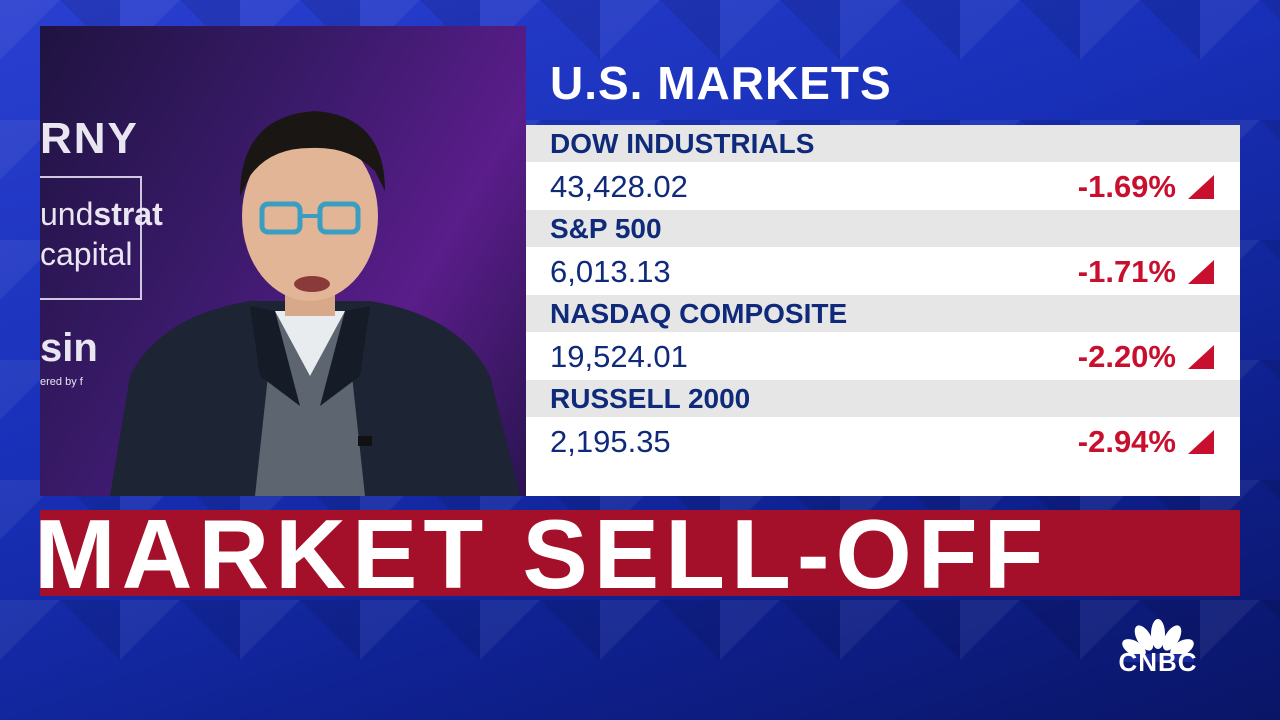 The height and width of the screenshot is (720, 1280). I want to click on index-value: 43,428.02, so click(619, 186).